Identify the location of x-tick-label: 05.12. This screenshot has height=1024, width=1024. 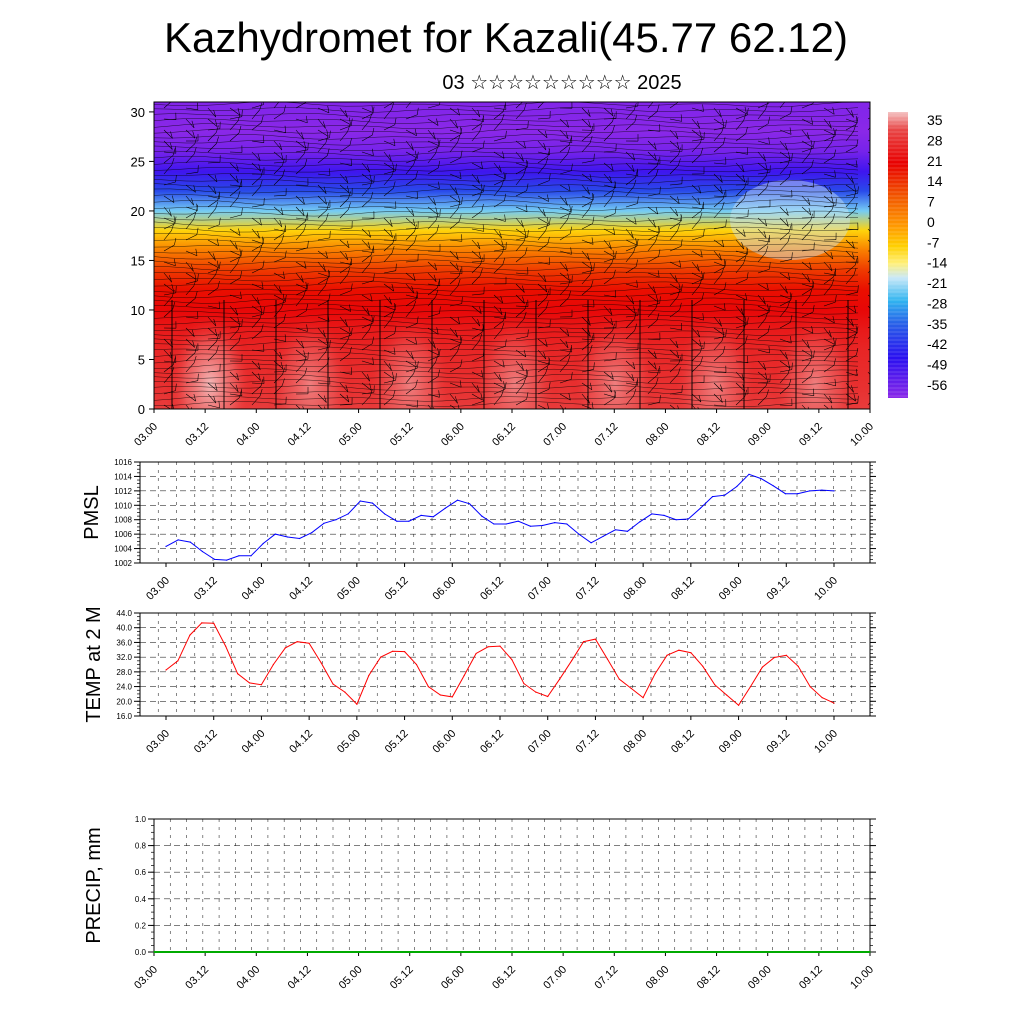
(397, 589).